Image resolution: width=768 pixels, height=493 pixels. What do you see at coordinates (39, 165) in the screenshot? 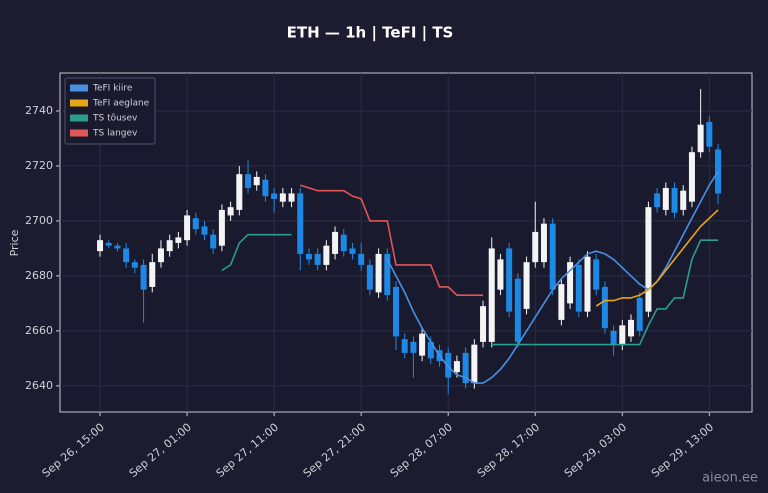
I see `y-tick-label: 2720` at bounding box center [39, 165].